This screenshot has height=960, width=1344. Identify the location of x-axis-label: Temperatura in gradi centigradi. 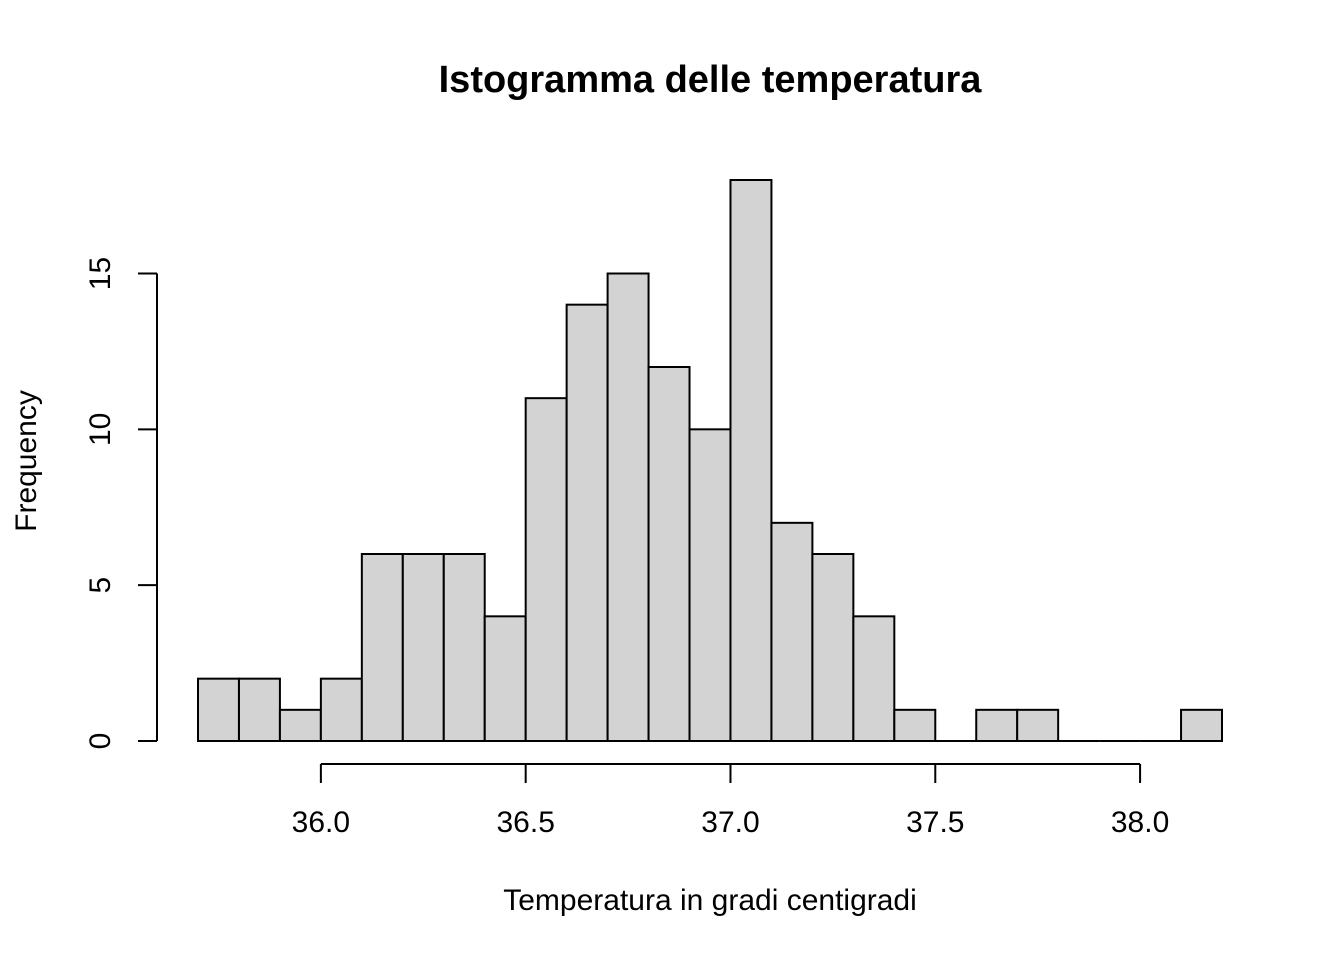
(710, 900).